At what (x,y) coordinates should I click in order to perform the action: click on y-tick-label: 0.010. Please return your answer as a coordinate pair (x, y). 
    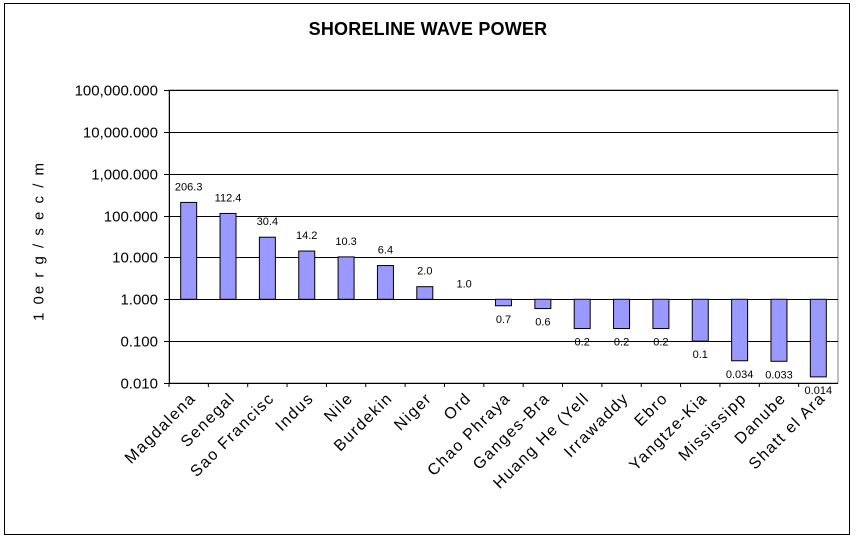
    Looking at the image, I should click on (139, 384).